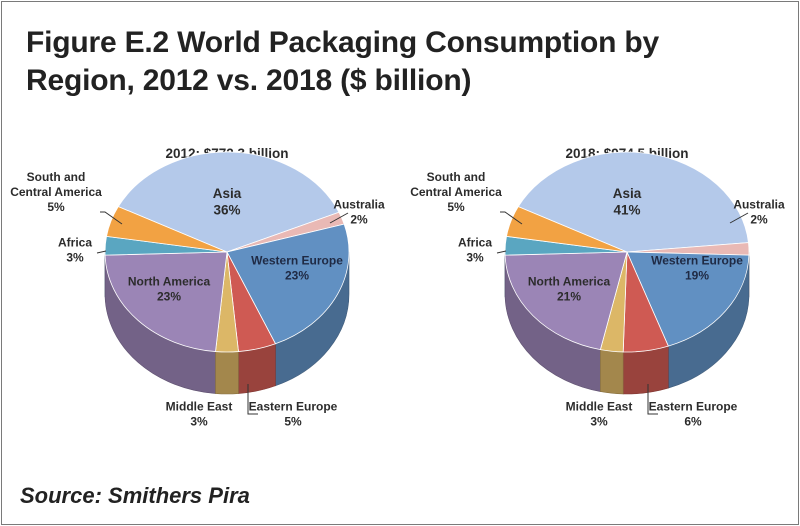  I want to click on label-eastern-europe: Eastern Europe 5%, so click(293, 414).